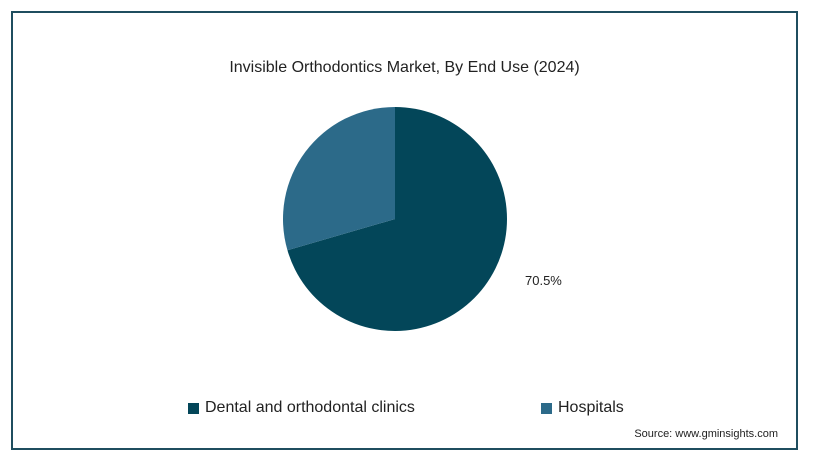 The height and width of the screenshot is (463, 820). Describe the element at coordinates (706, 434) in the screenshot. I see `source-note: Source: www.gminsights.com` at that location.